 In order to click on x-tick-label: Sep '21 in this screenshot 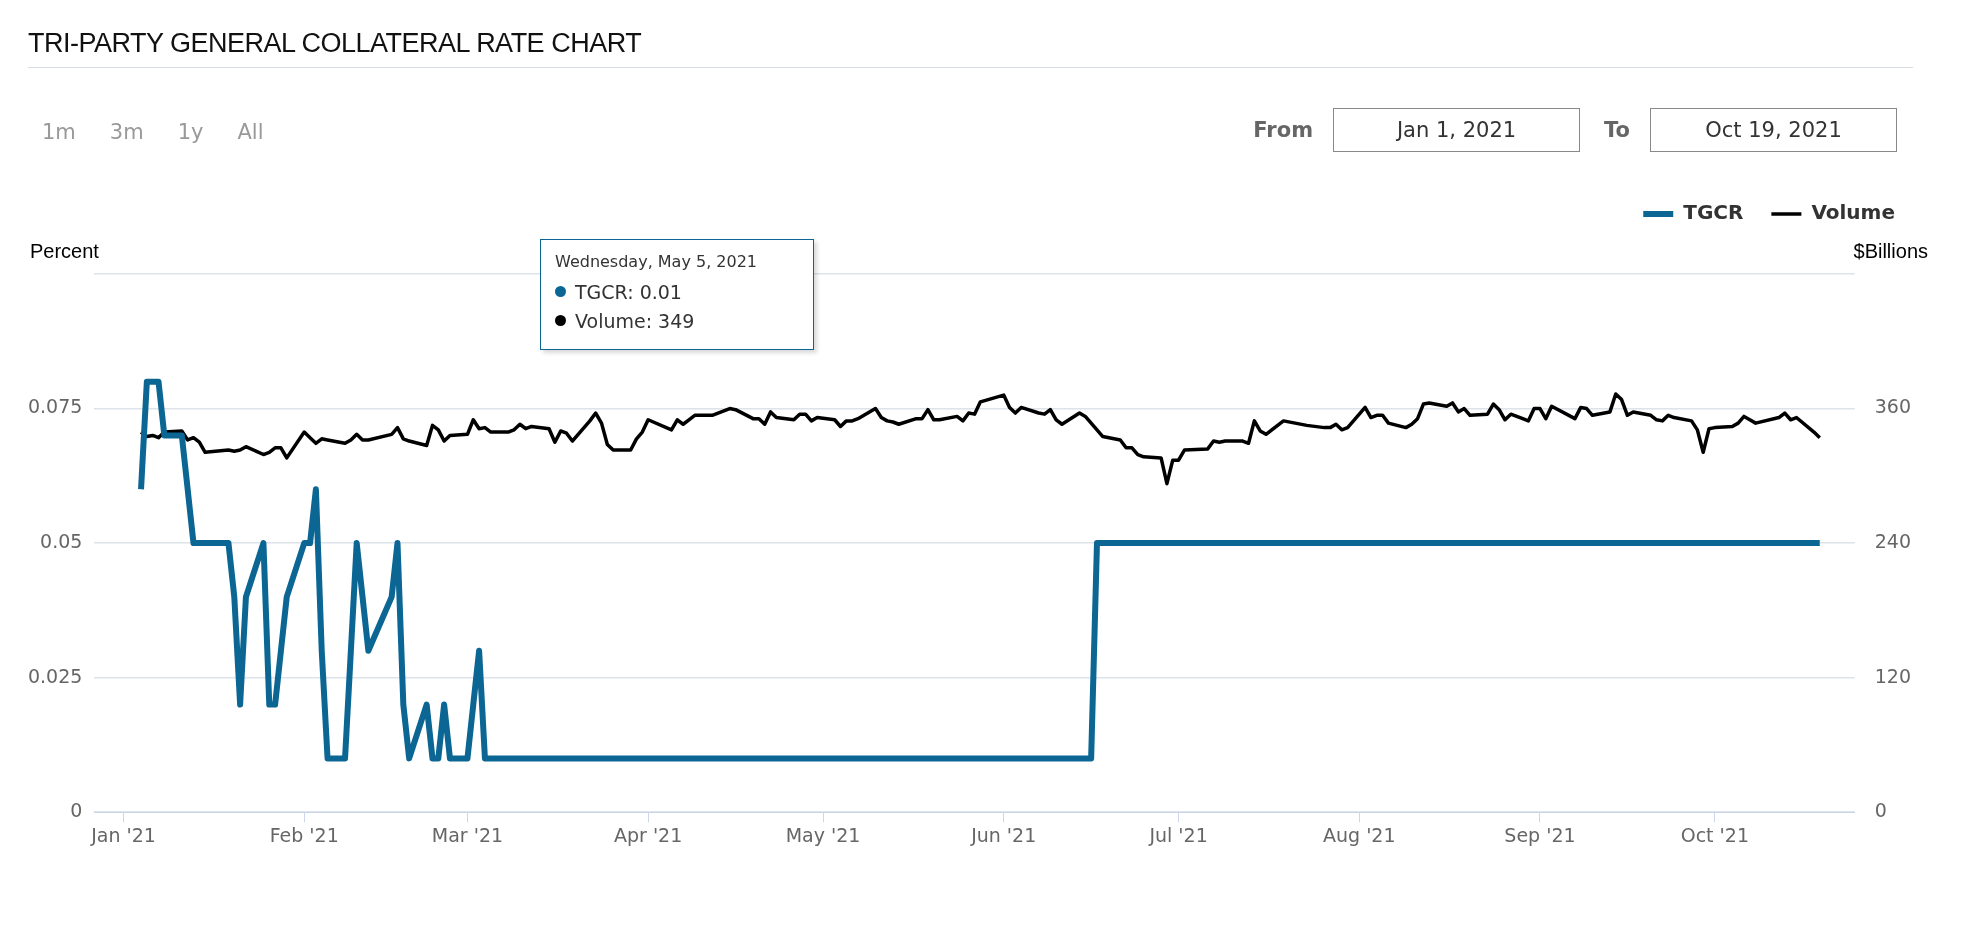, I will do `click(1540, 834)`.